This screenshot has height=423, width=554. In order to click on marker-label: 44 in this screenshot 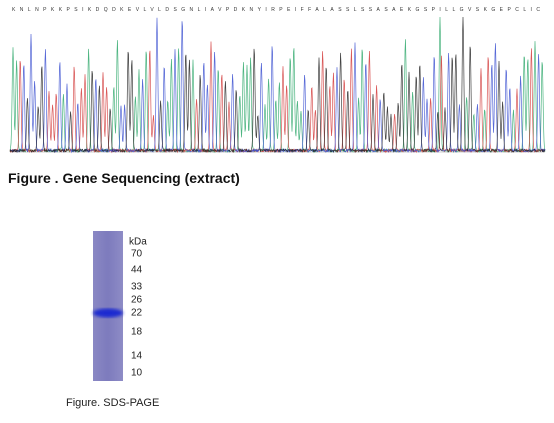, I will do `click(137, 270)`.